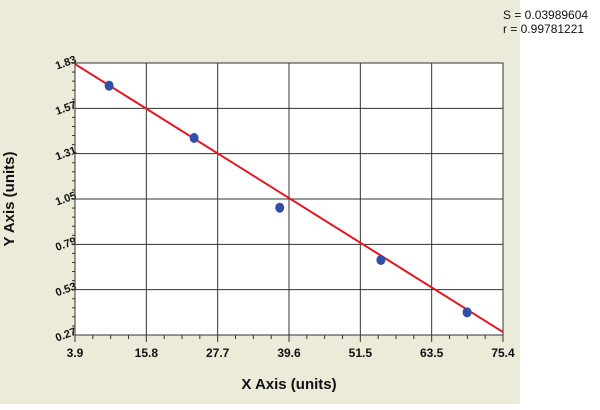 This screenshot has width=600, height=410. Describe the element at coordinates (432, 353) in the screenshot. I see `x-tick-label: 63.5` at that location.